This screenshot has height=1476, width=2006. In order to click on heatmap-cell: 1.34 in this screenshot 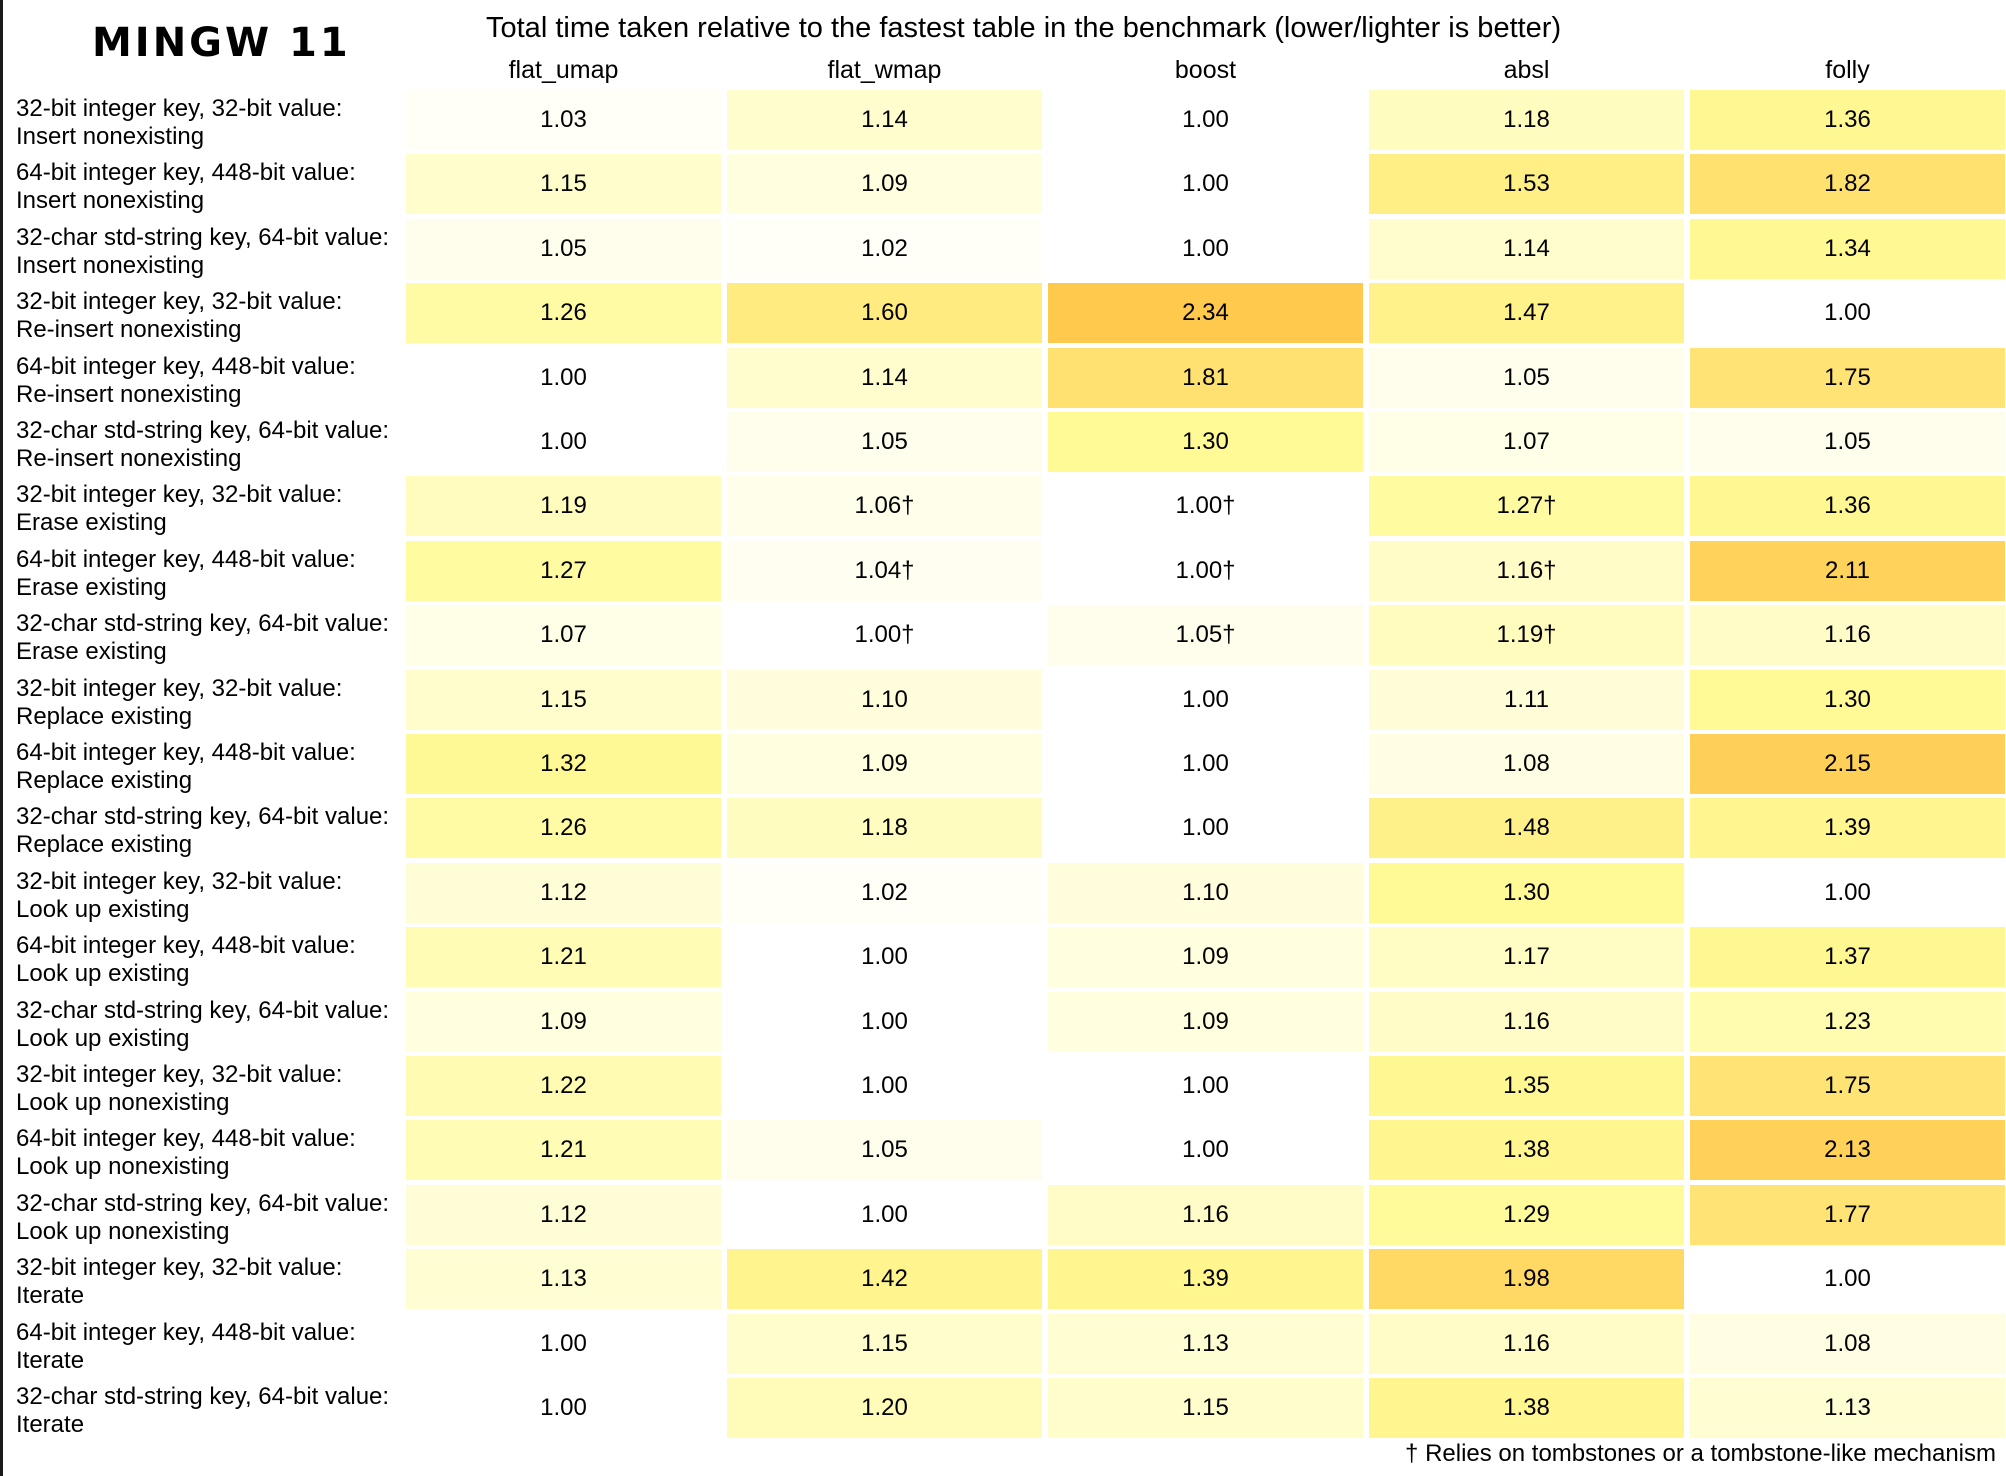, I will do `click(1847, 248)`.